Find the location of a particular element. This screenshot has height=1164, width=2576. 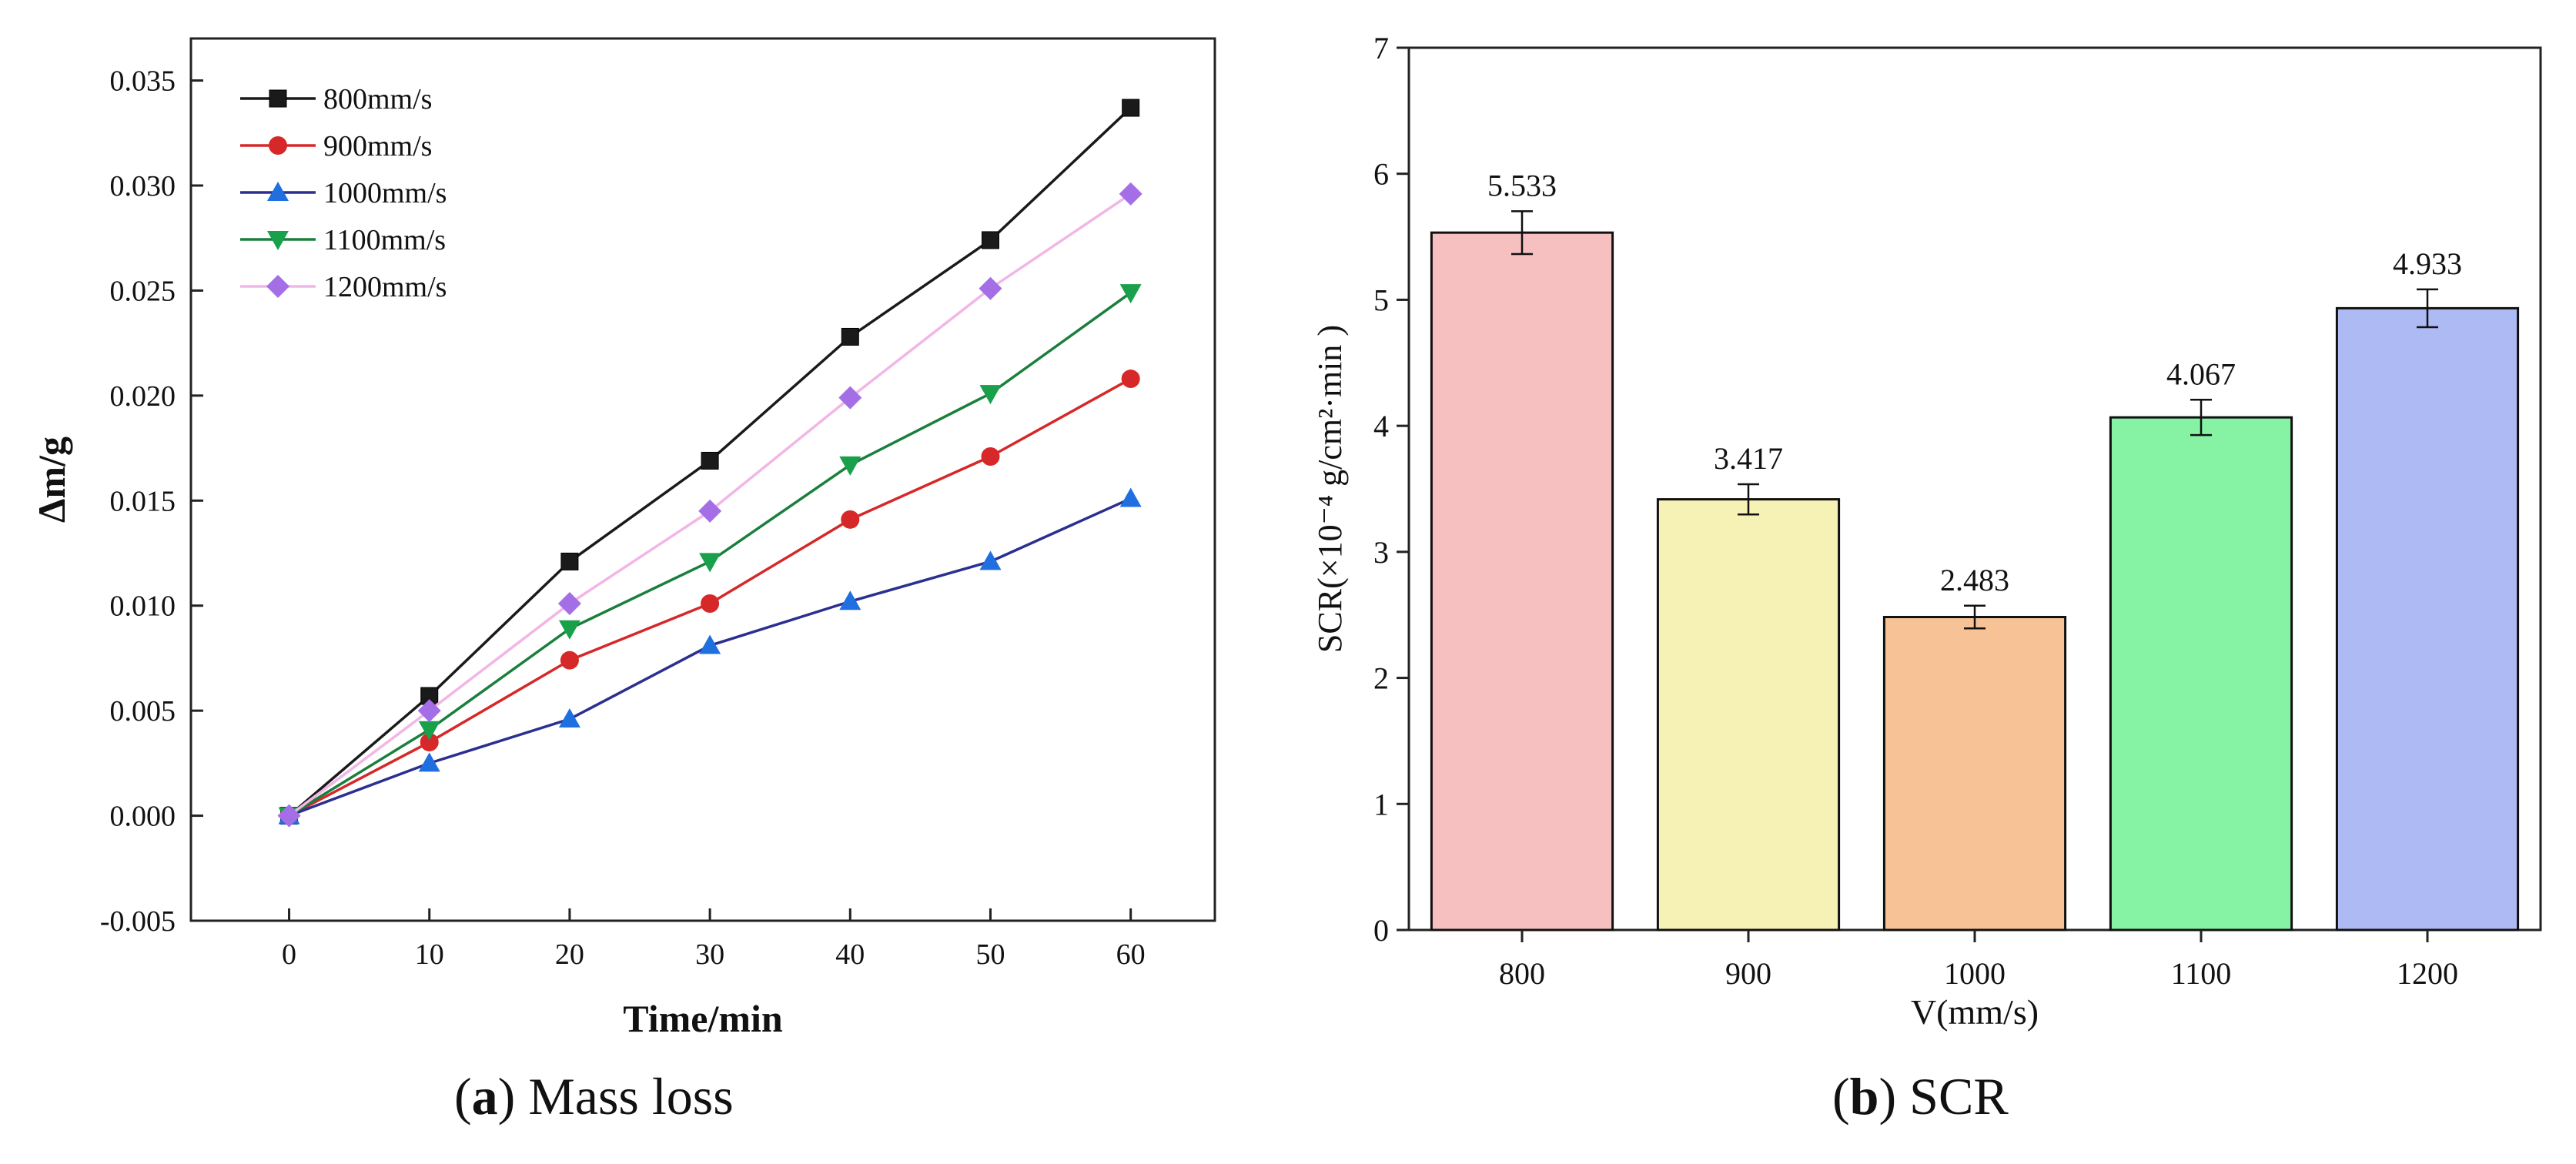

data-label: 3.417 is located at coordinates (1749, 458).